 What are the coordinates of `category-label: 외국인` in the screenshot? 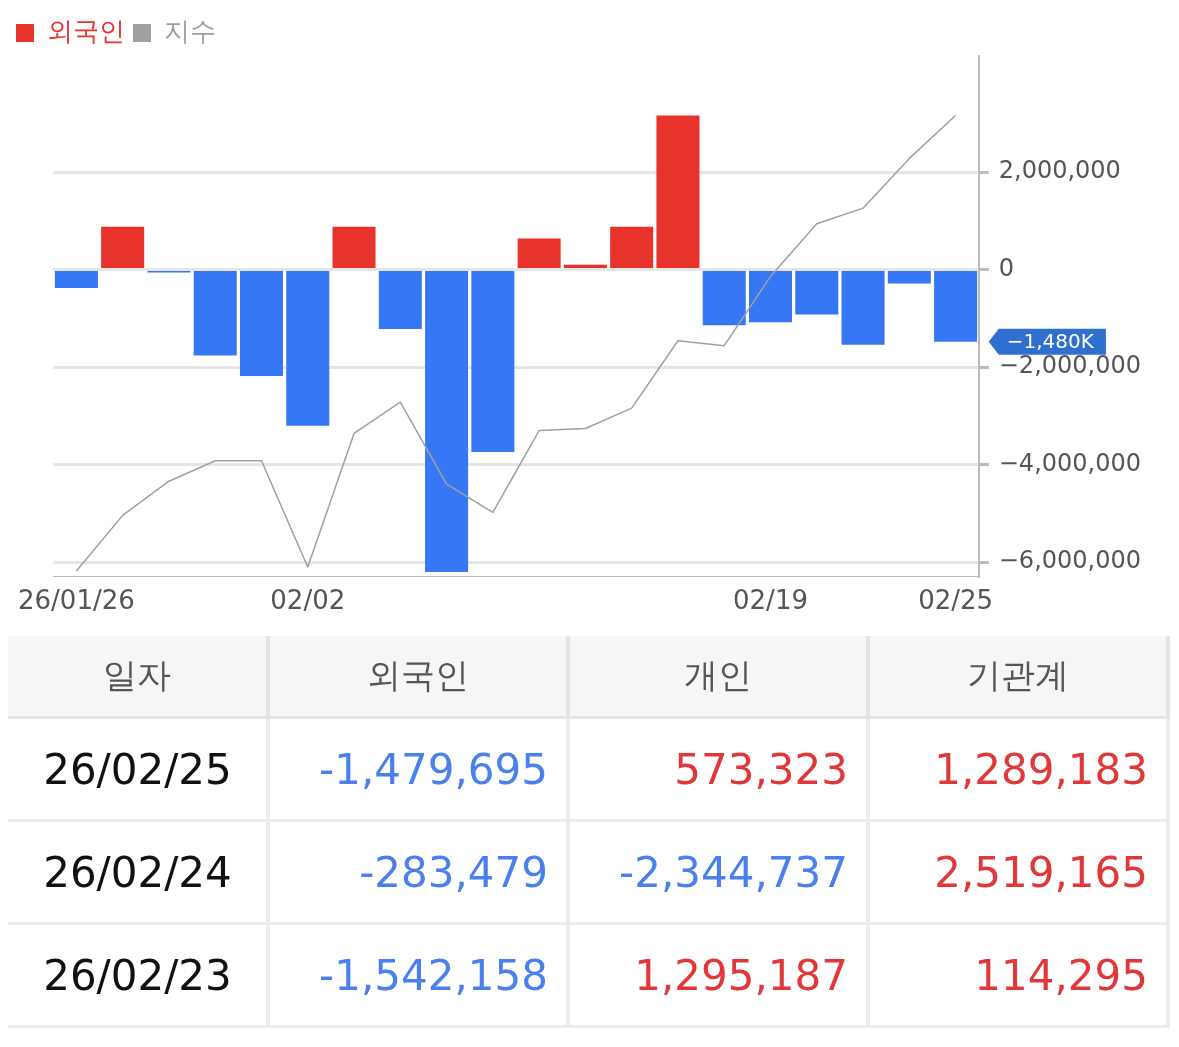 It's located at (418, 677).